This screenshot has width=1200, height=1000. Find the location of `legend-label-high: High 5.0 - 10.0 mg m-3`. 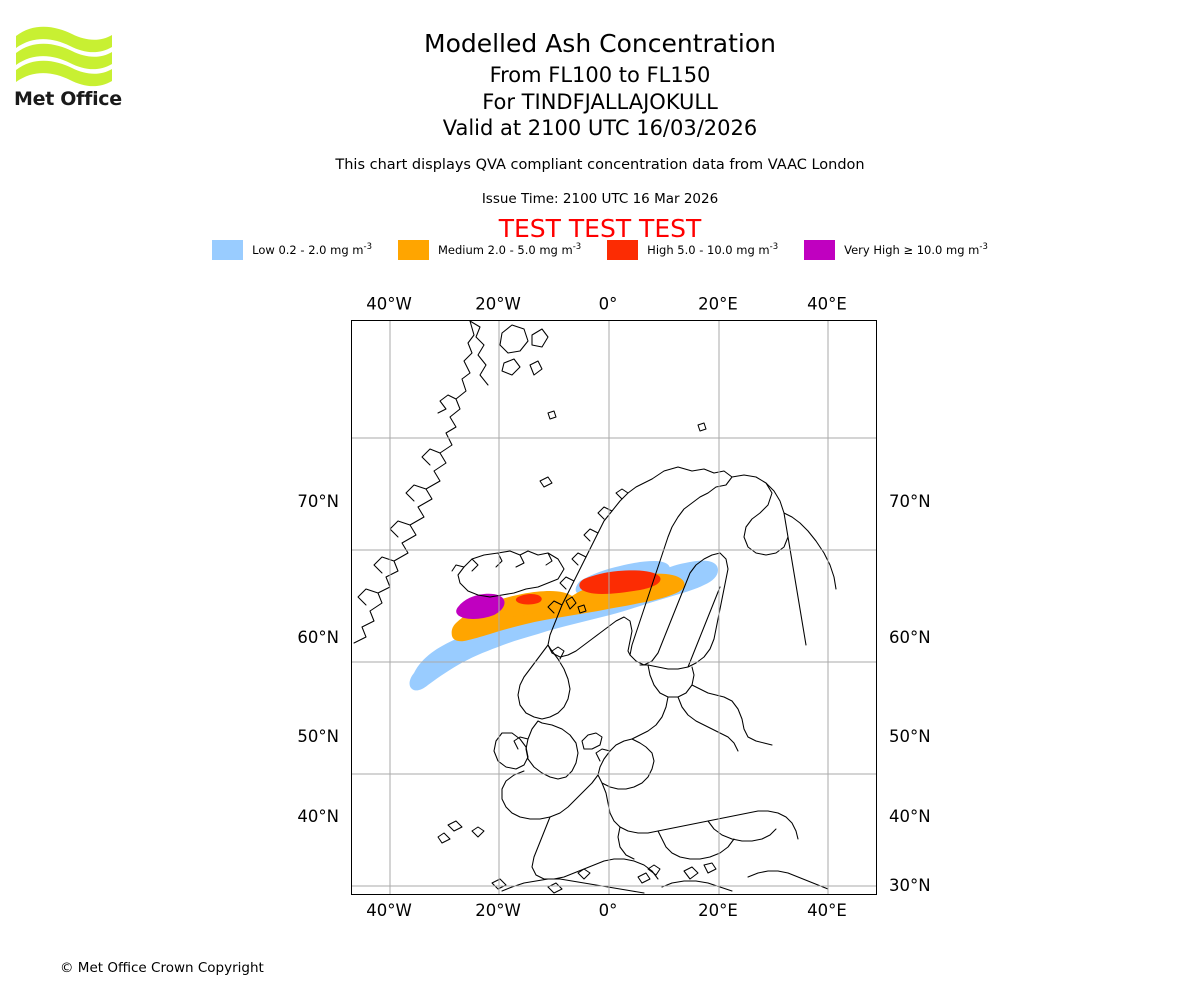

legend-label-high: High 5.0 - 10.0 mg m-3 is located at coordinates (713, 250).